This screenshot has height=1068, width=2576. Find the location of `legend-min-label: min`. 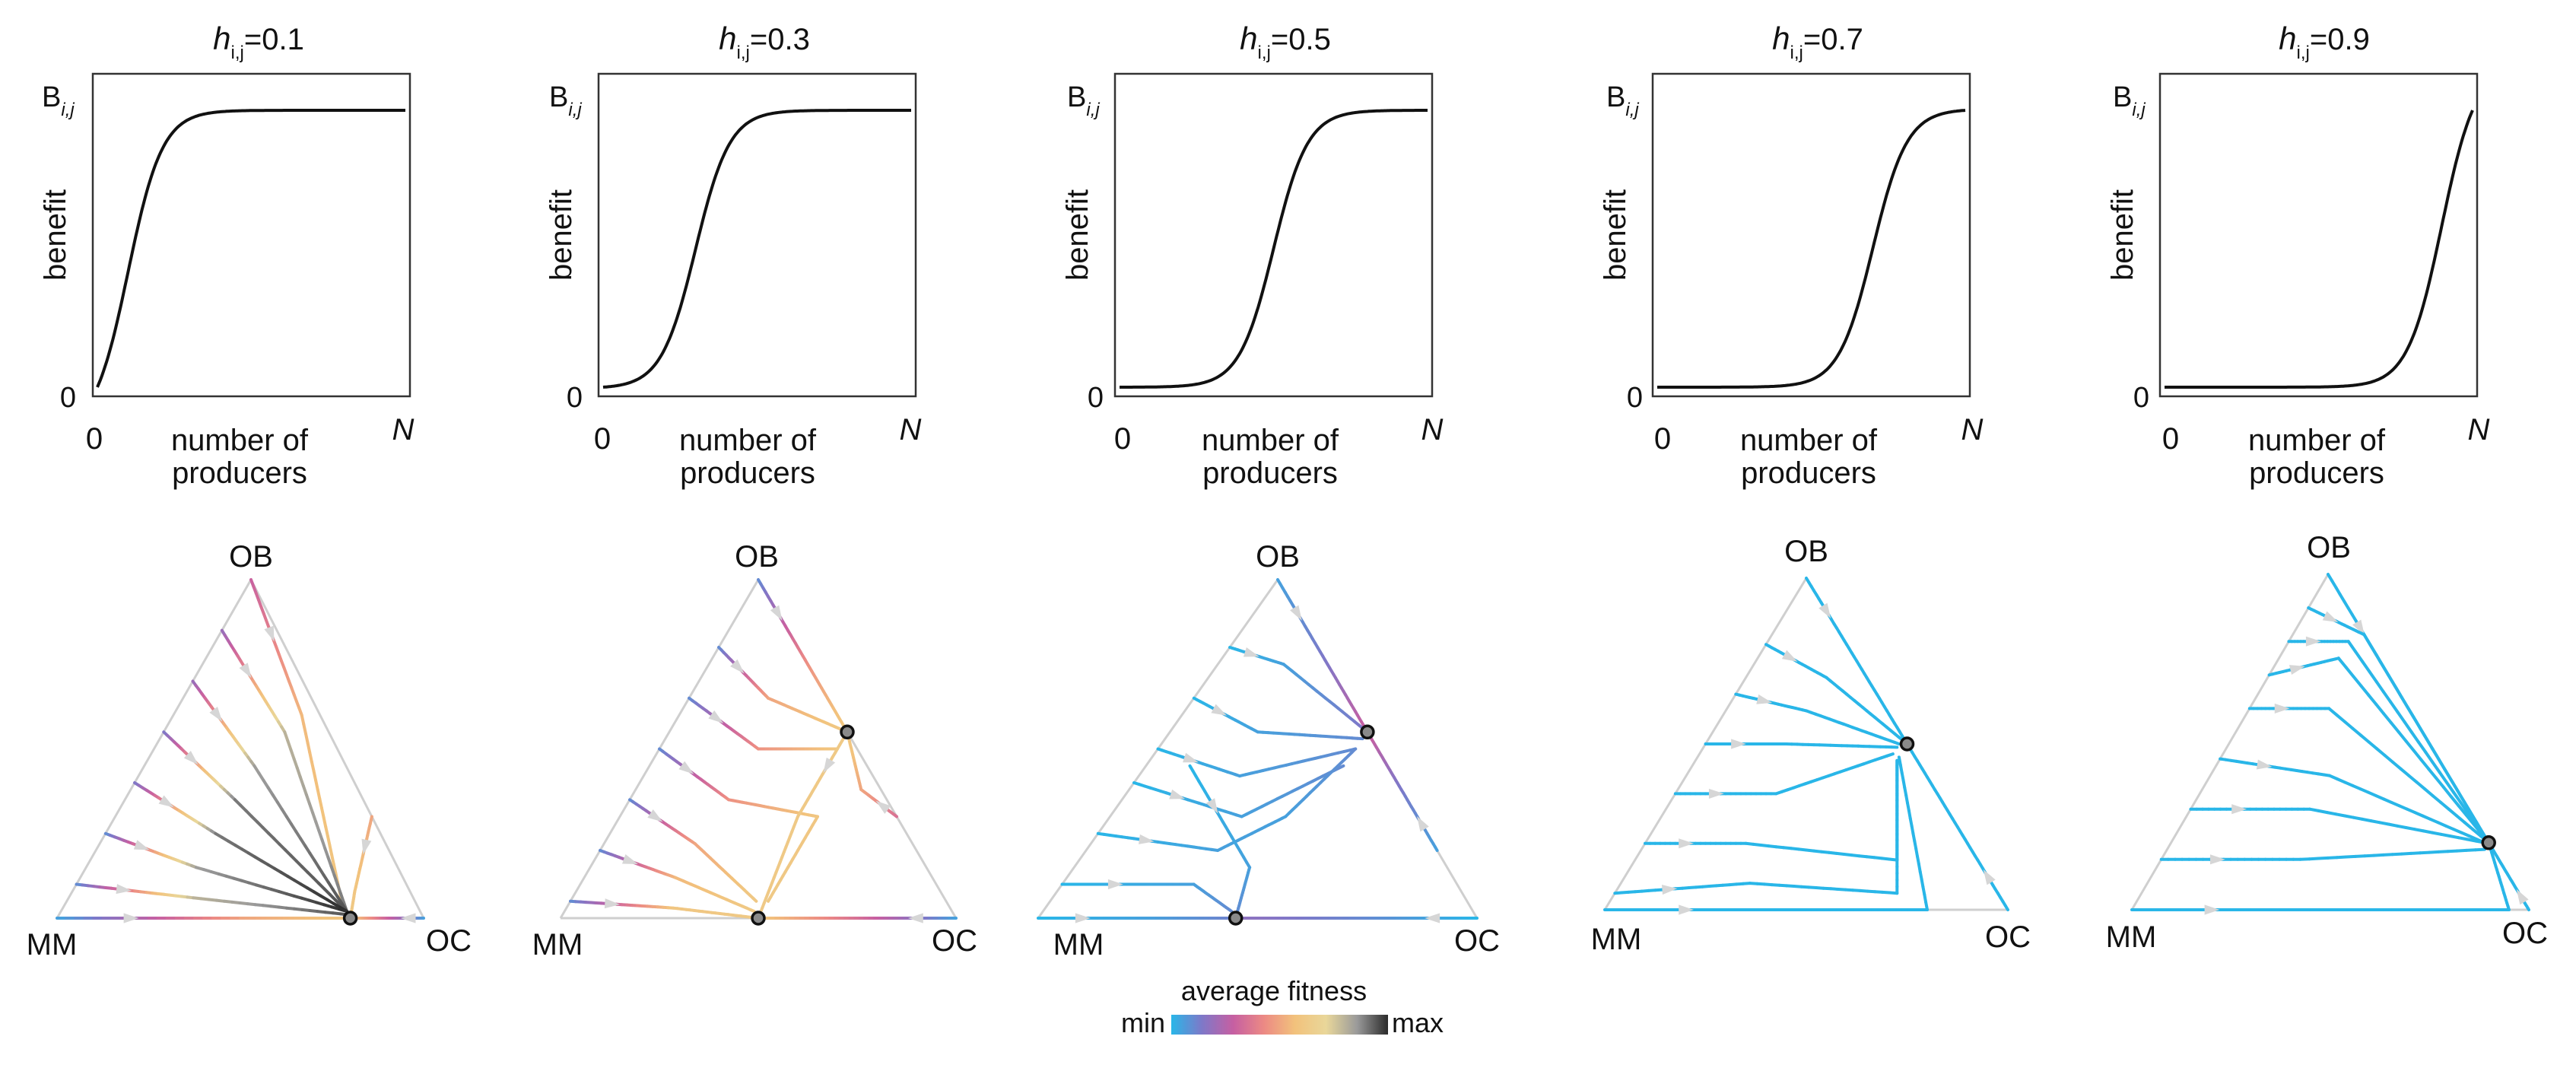

legend-min-label: min is located at coordinates (1143, 1022).